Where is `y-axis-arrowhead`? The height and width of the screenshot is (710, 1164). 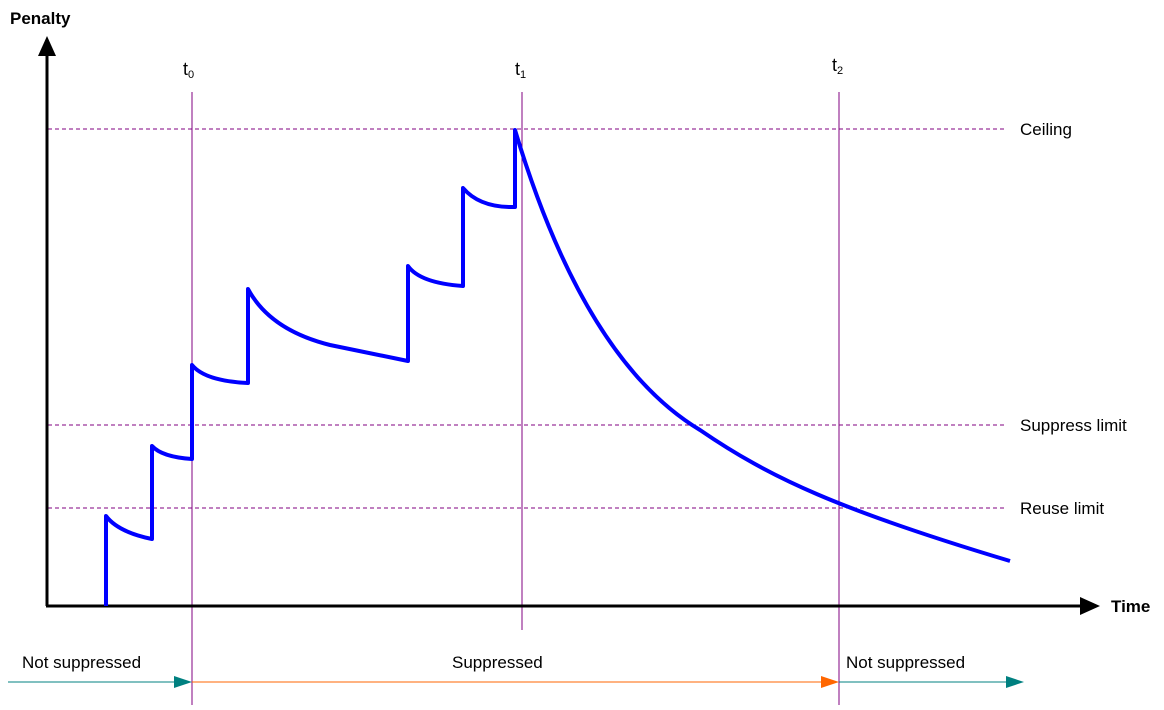 y-axis-arrowhead is located at coordinates (47, 46).